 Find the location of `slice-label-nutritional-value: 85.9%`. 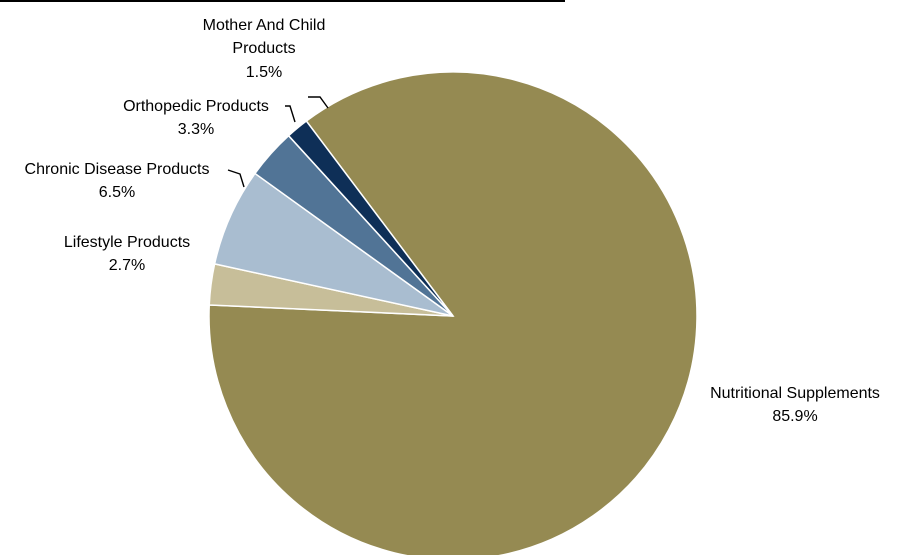

slice-label-nutritional-value: 85.9% is located at coordinates (794, 416).